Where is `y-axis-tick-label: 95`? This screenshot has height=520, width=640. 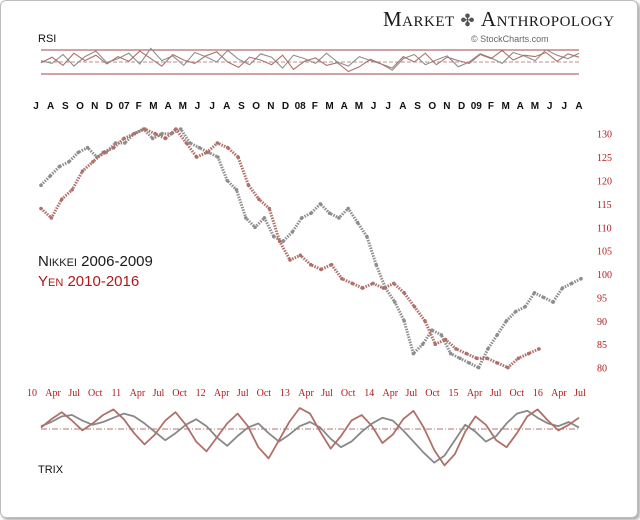
y-axis-tick-label: 95 is located at coordinates (602, 298).